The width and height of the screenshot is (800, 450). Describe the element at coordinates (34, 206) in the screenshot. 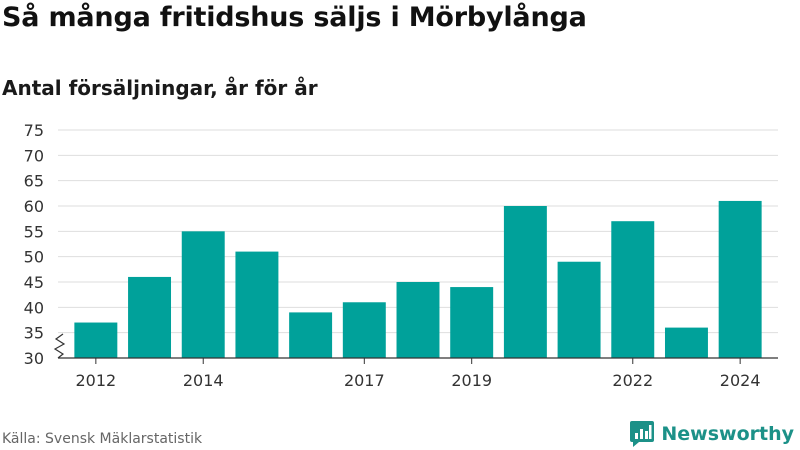

I see `y-tick-label: 60` at that location.